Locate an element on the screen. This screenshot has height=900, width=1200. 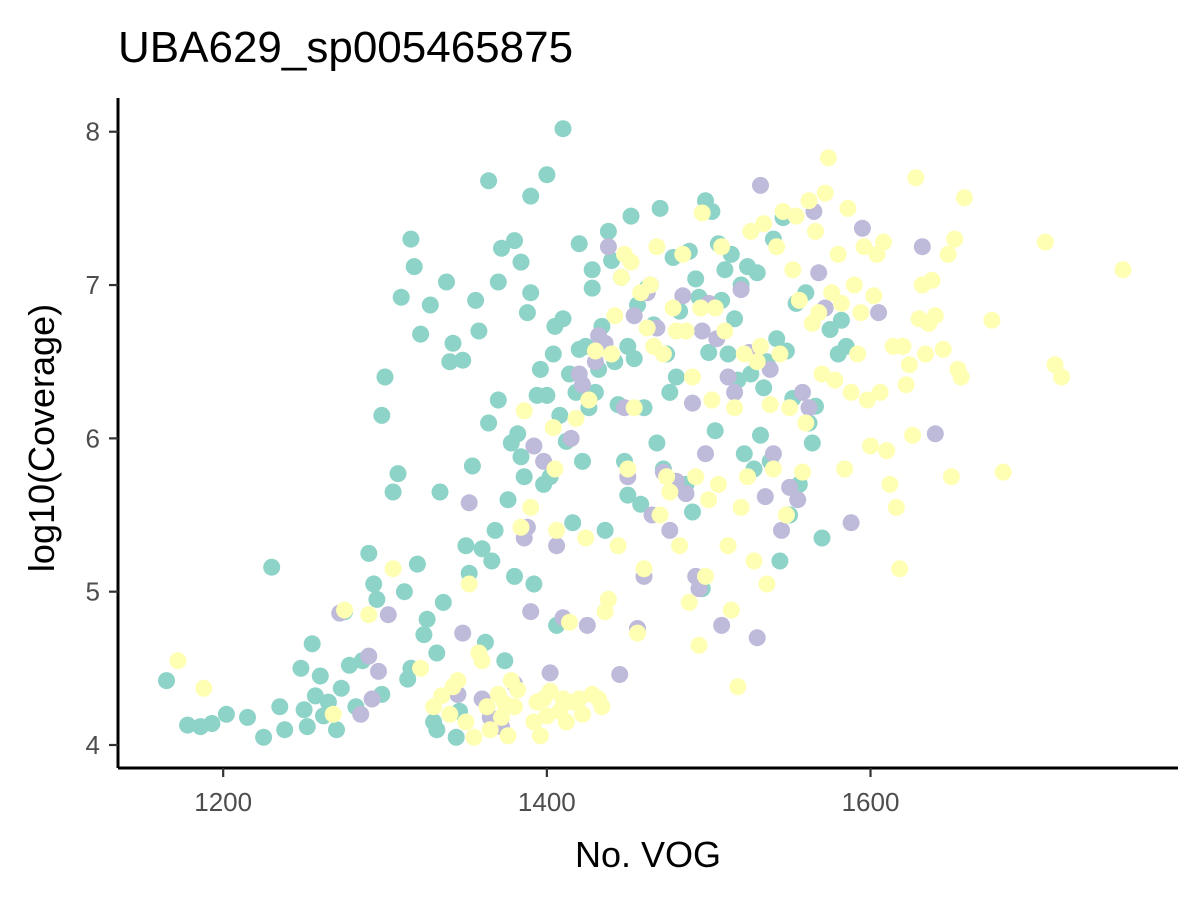
y-tick-label: 6 is located at coordinates (93, 438).